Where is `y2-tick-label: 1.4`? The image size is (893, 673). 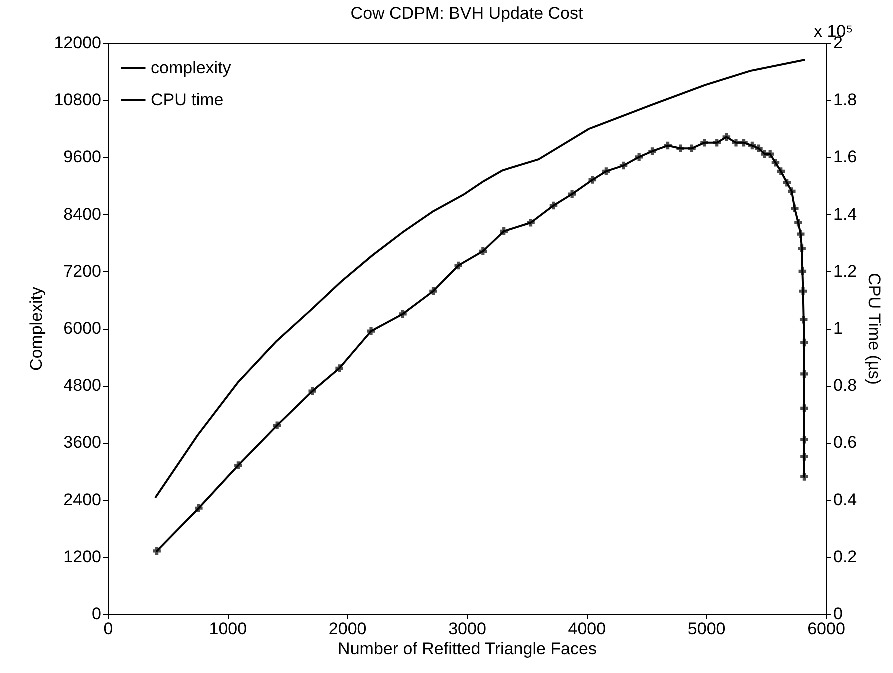
y2-tick-label: 1.4 is located at coordinates (846, 214).